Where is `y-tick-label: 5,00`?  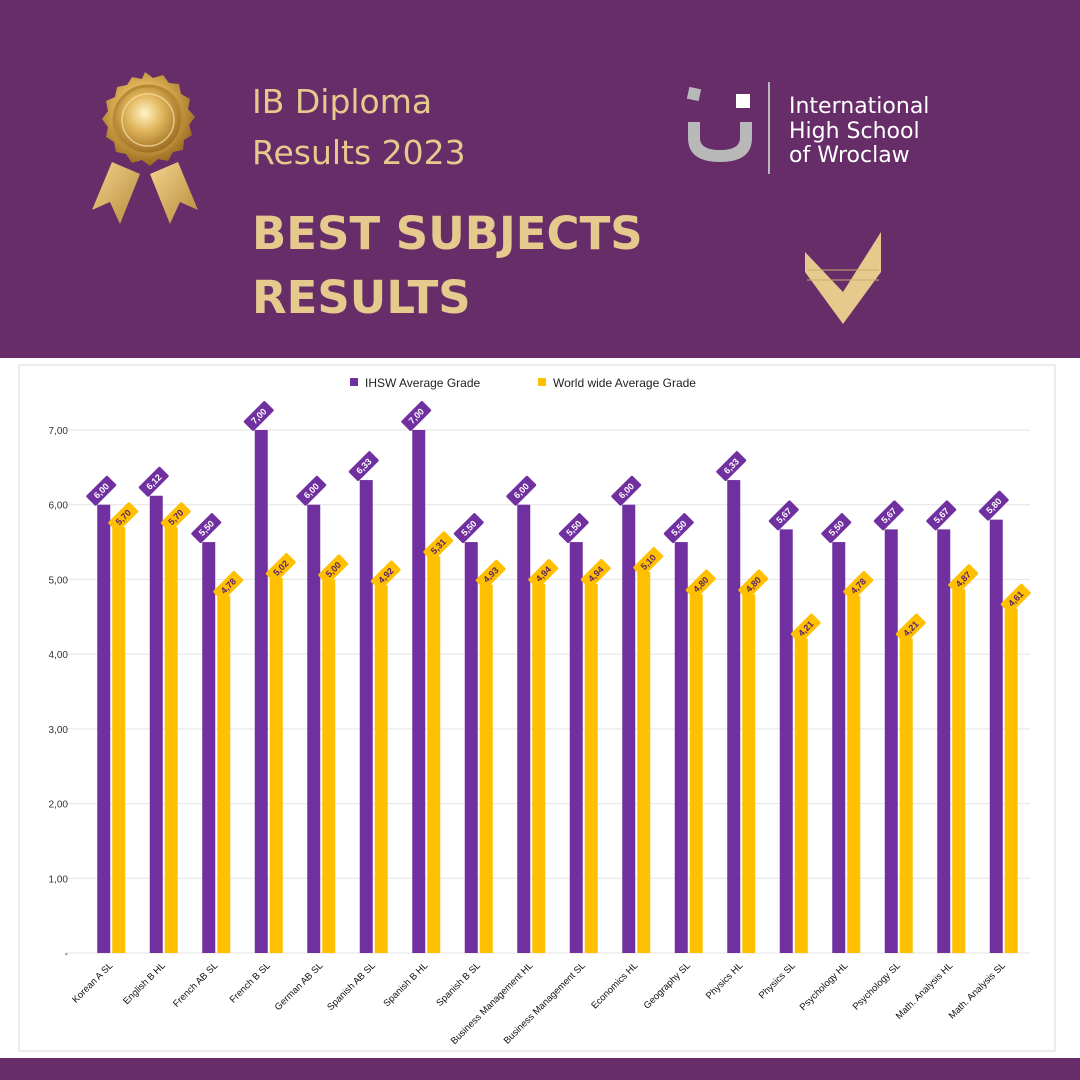 y-tick-label: 5,00 is located at coordinates (59, 580).